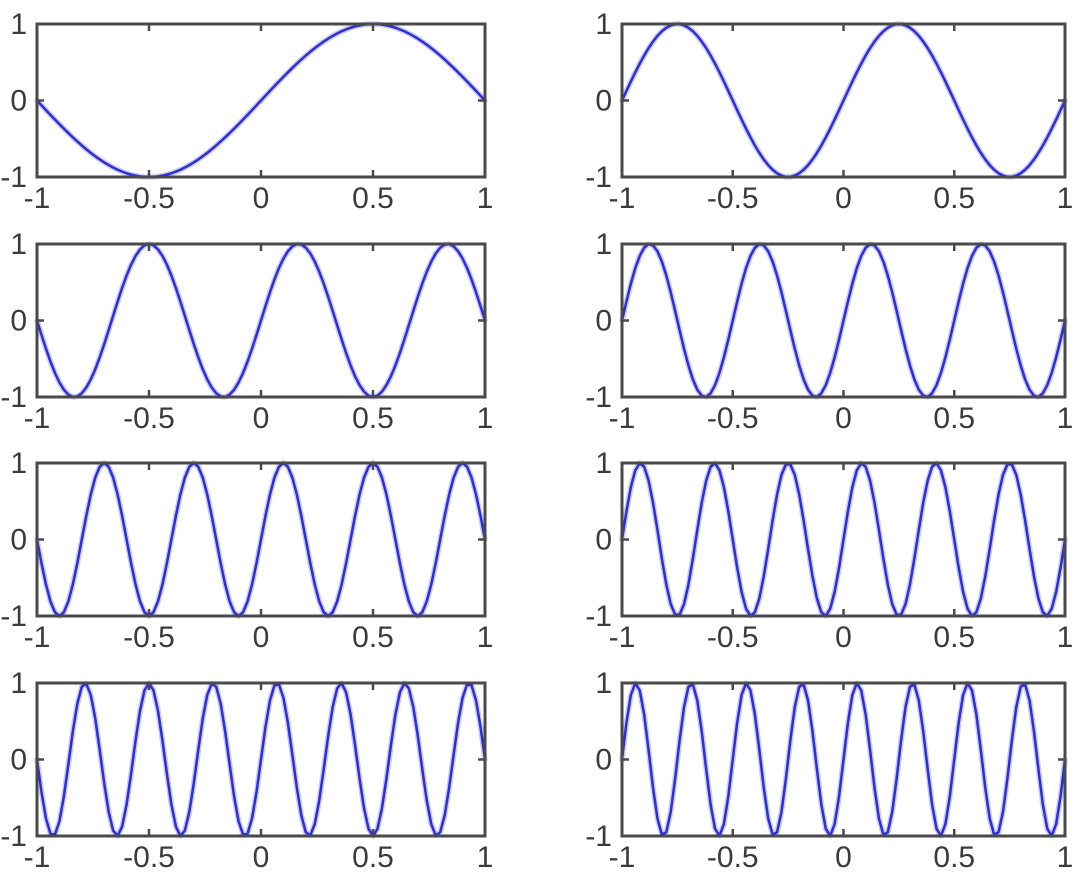 Image resolution: width=1080 pixels, height=878 pixels. I want to click on subplot-r2-c1: -1 -0.5 0 0.5 1 -1 0 1, so click(270, 330).